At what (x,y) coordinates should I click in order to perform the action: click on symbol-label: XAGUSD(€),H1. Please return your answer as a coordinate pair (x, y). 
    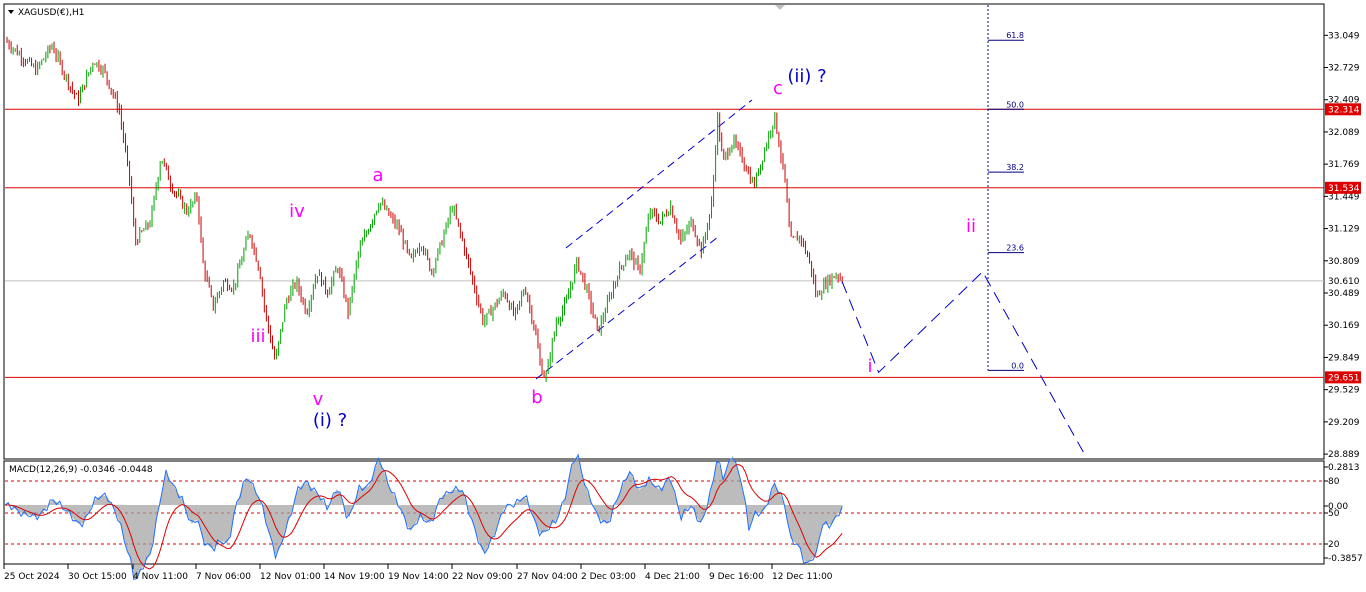
    Looking at the image, I should click on (51, 13).